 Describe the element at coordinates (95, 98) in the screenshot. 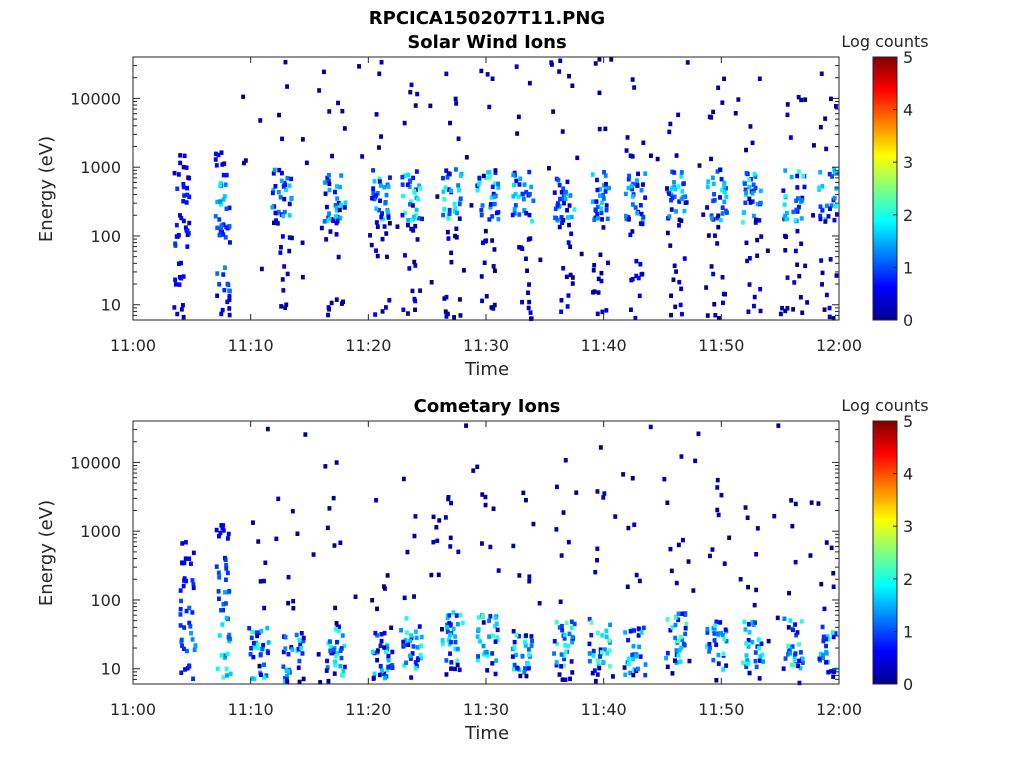

I see `y-tick-label: 10000` at that location.